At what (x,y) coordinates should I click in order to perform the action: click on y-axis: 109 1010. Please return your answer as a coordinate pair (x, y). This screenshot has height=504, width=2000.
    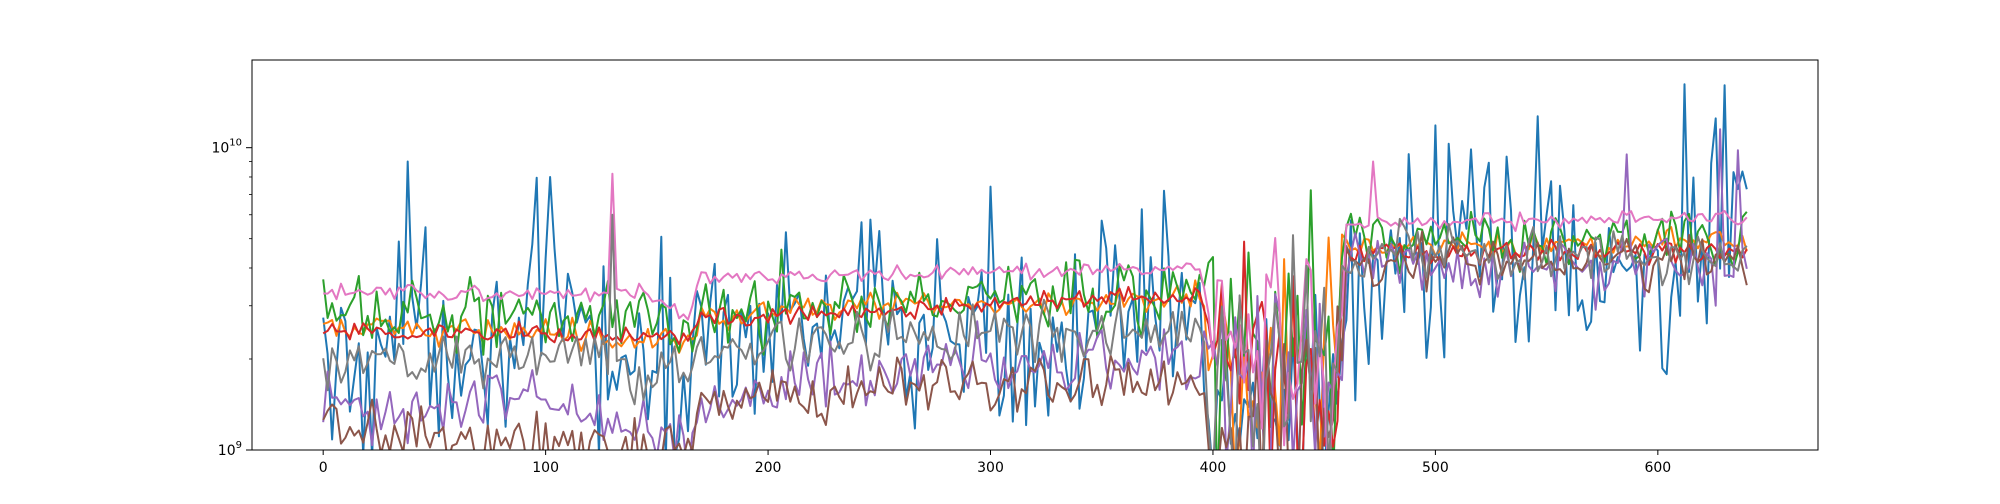
    Looking at the image, I should click on (231, 298).